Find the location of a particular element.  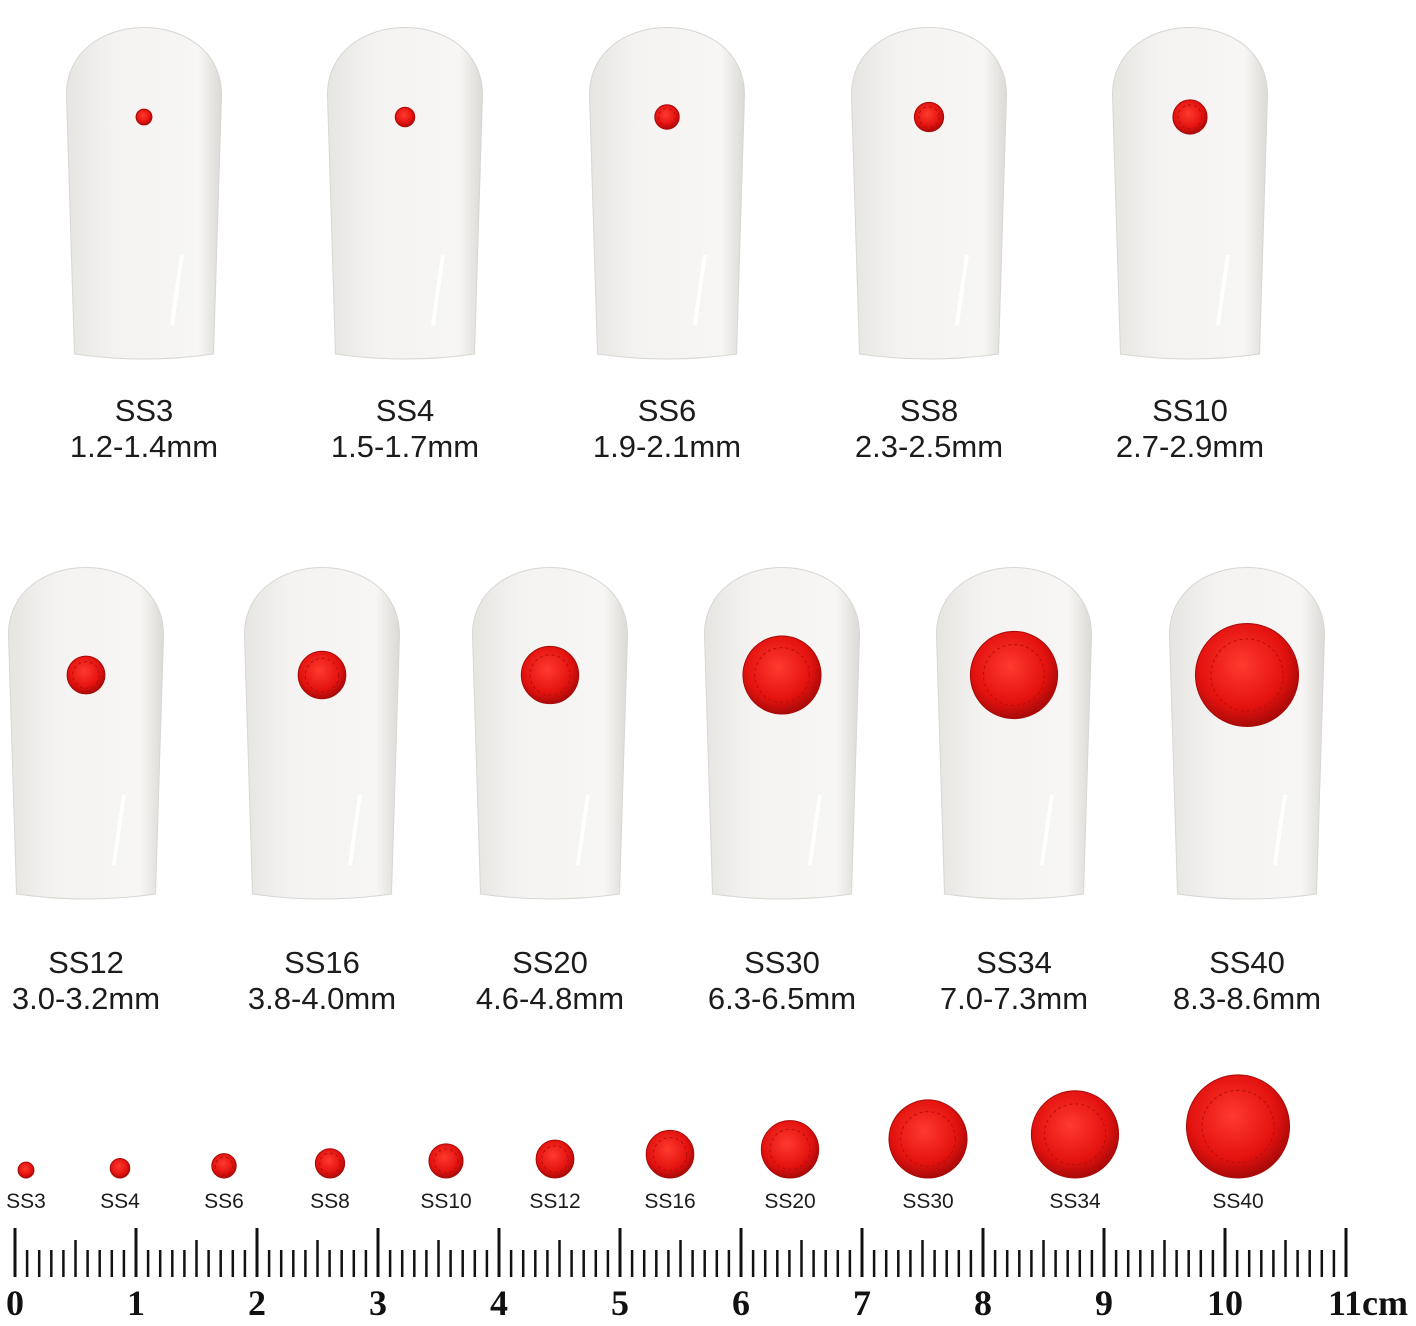

ruler-label: 5 is located at coordinates (620, 1303).